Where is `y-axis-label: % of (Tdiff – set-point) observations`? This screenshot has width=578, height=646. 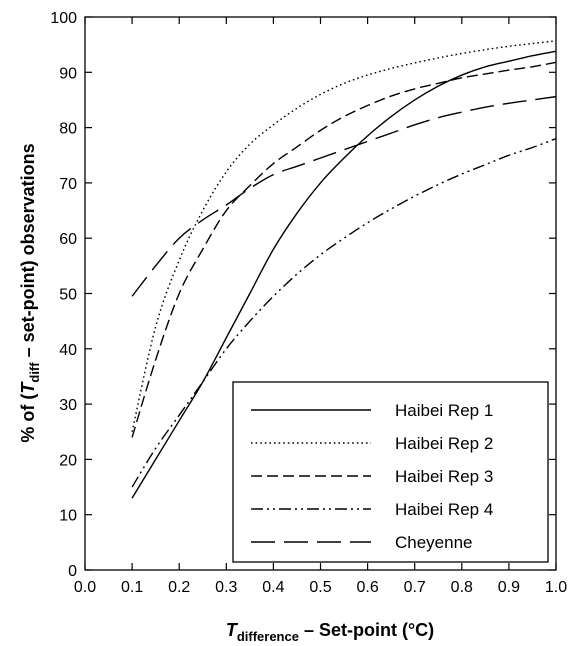 y-axis-label: % of (Tdiff – set-point) observations is located at coordinates (30, 292).